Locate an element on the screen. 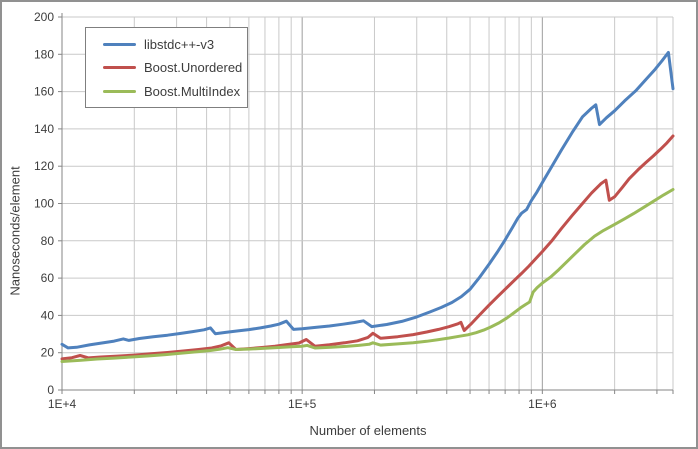  legend-item: Boost.MultiIndex is located at coordinates (166, 91).